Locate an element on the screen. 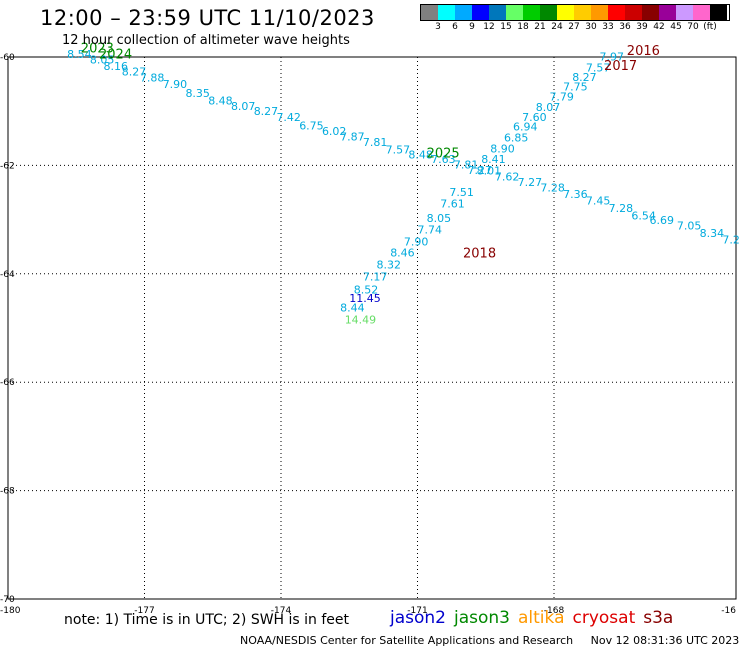 The height and width of the screenshot is (650, 740). wave-height-label: 8.16 is located at coordinates (116, 66).